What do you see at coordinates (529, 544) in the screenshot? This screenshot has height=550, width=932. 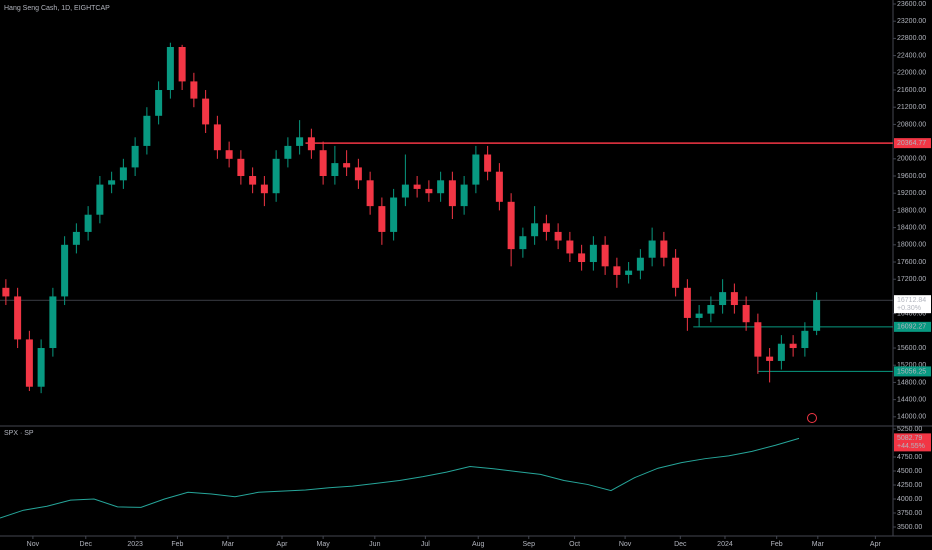 I see `x-tick-label: Sep` at bounding box center [529, 544].